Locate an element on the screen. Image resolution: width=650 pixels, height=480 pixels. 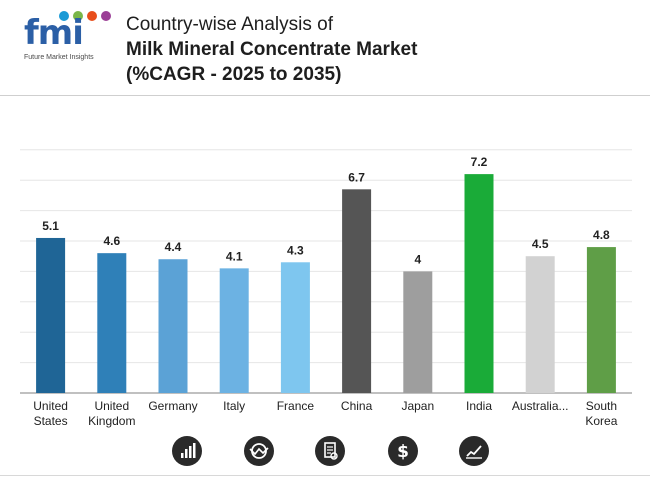
value-label: 4 is located at coordinates (417, 259).